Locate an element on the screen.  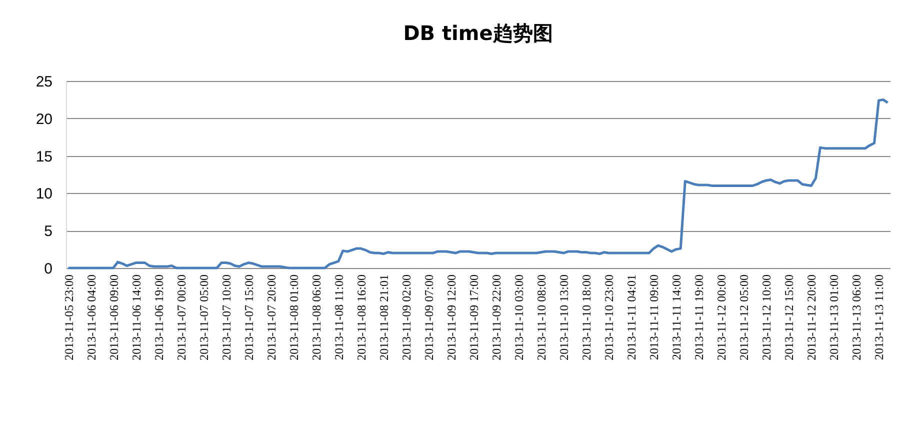
x-tick-label: 2013-11-07 00:00 is located at coordinates (181, 317).